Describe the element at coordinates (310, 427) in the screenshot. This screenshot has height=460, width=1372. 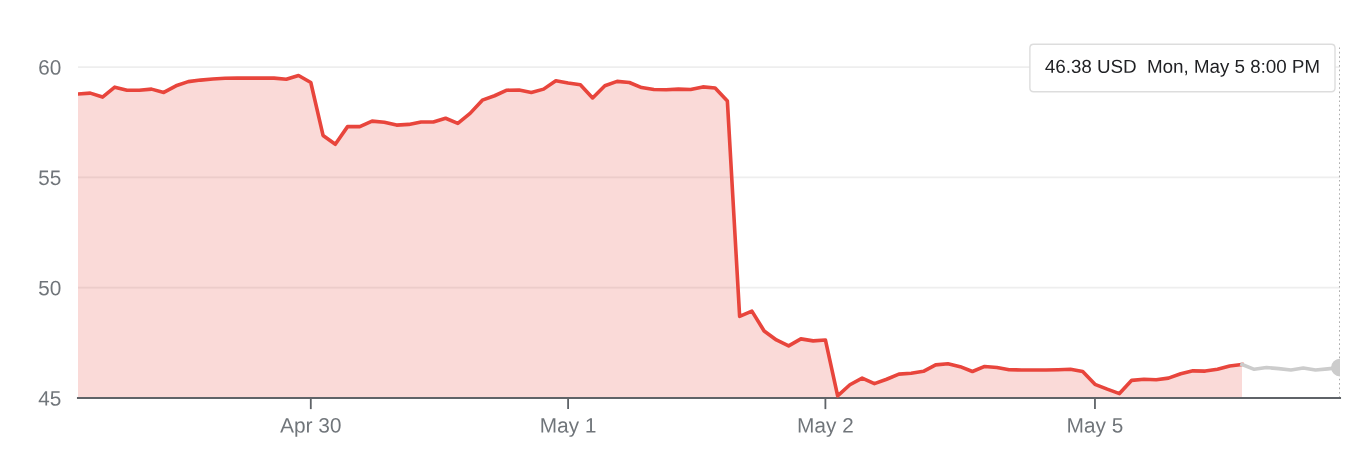
I see `x-tick-label: Apr 30` at that location.